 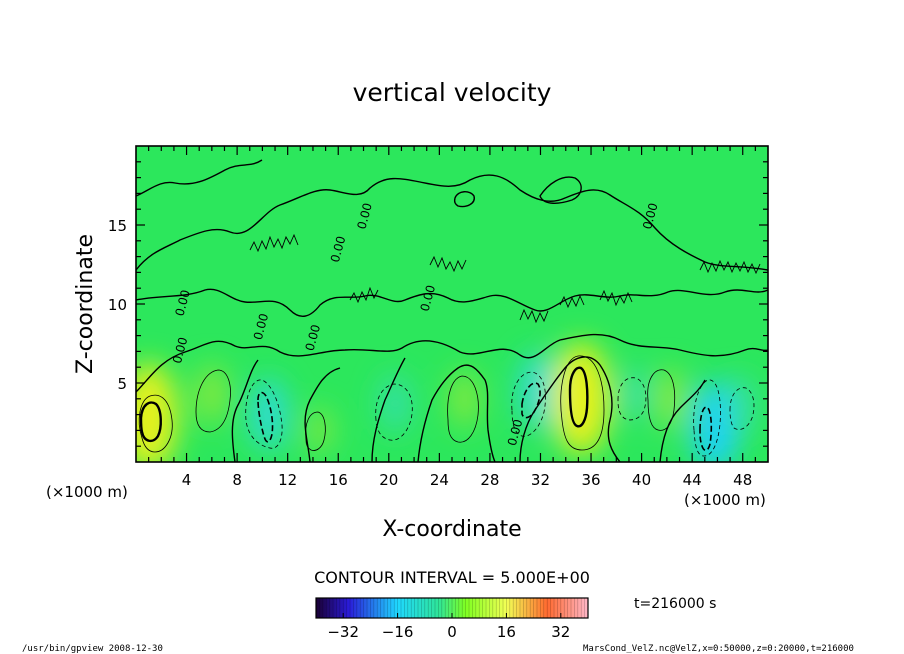 I want to click on heatmap-cells, so click(x=446, y=402).